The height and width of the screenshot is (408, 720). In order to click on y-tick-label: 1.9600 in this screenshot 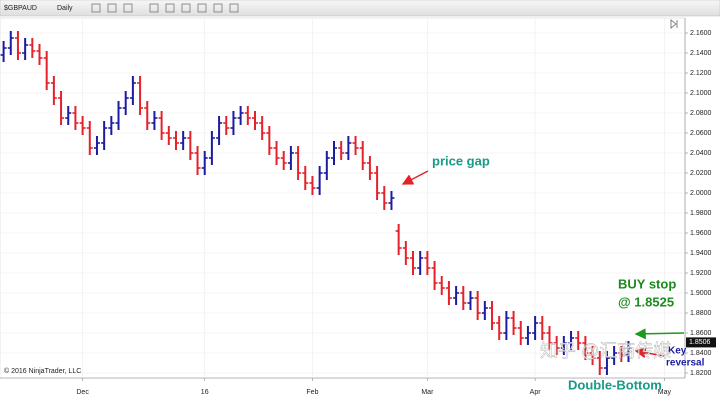, I will do `click(701, 233)`.